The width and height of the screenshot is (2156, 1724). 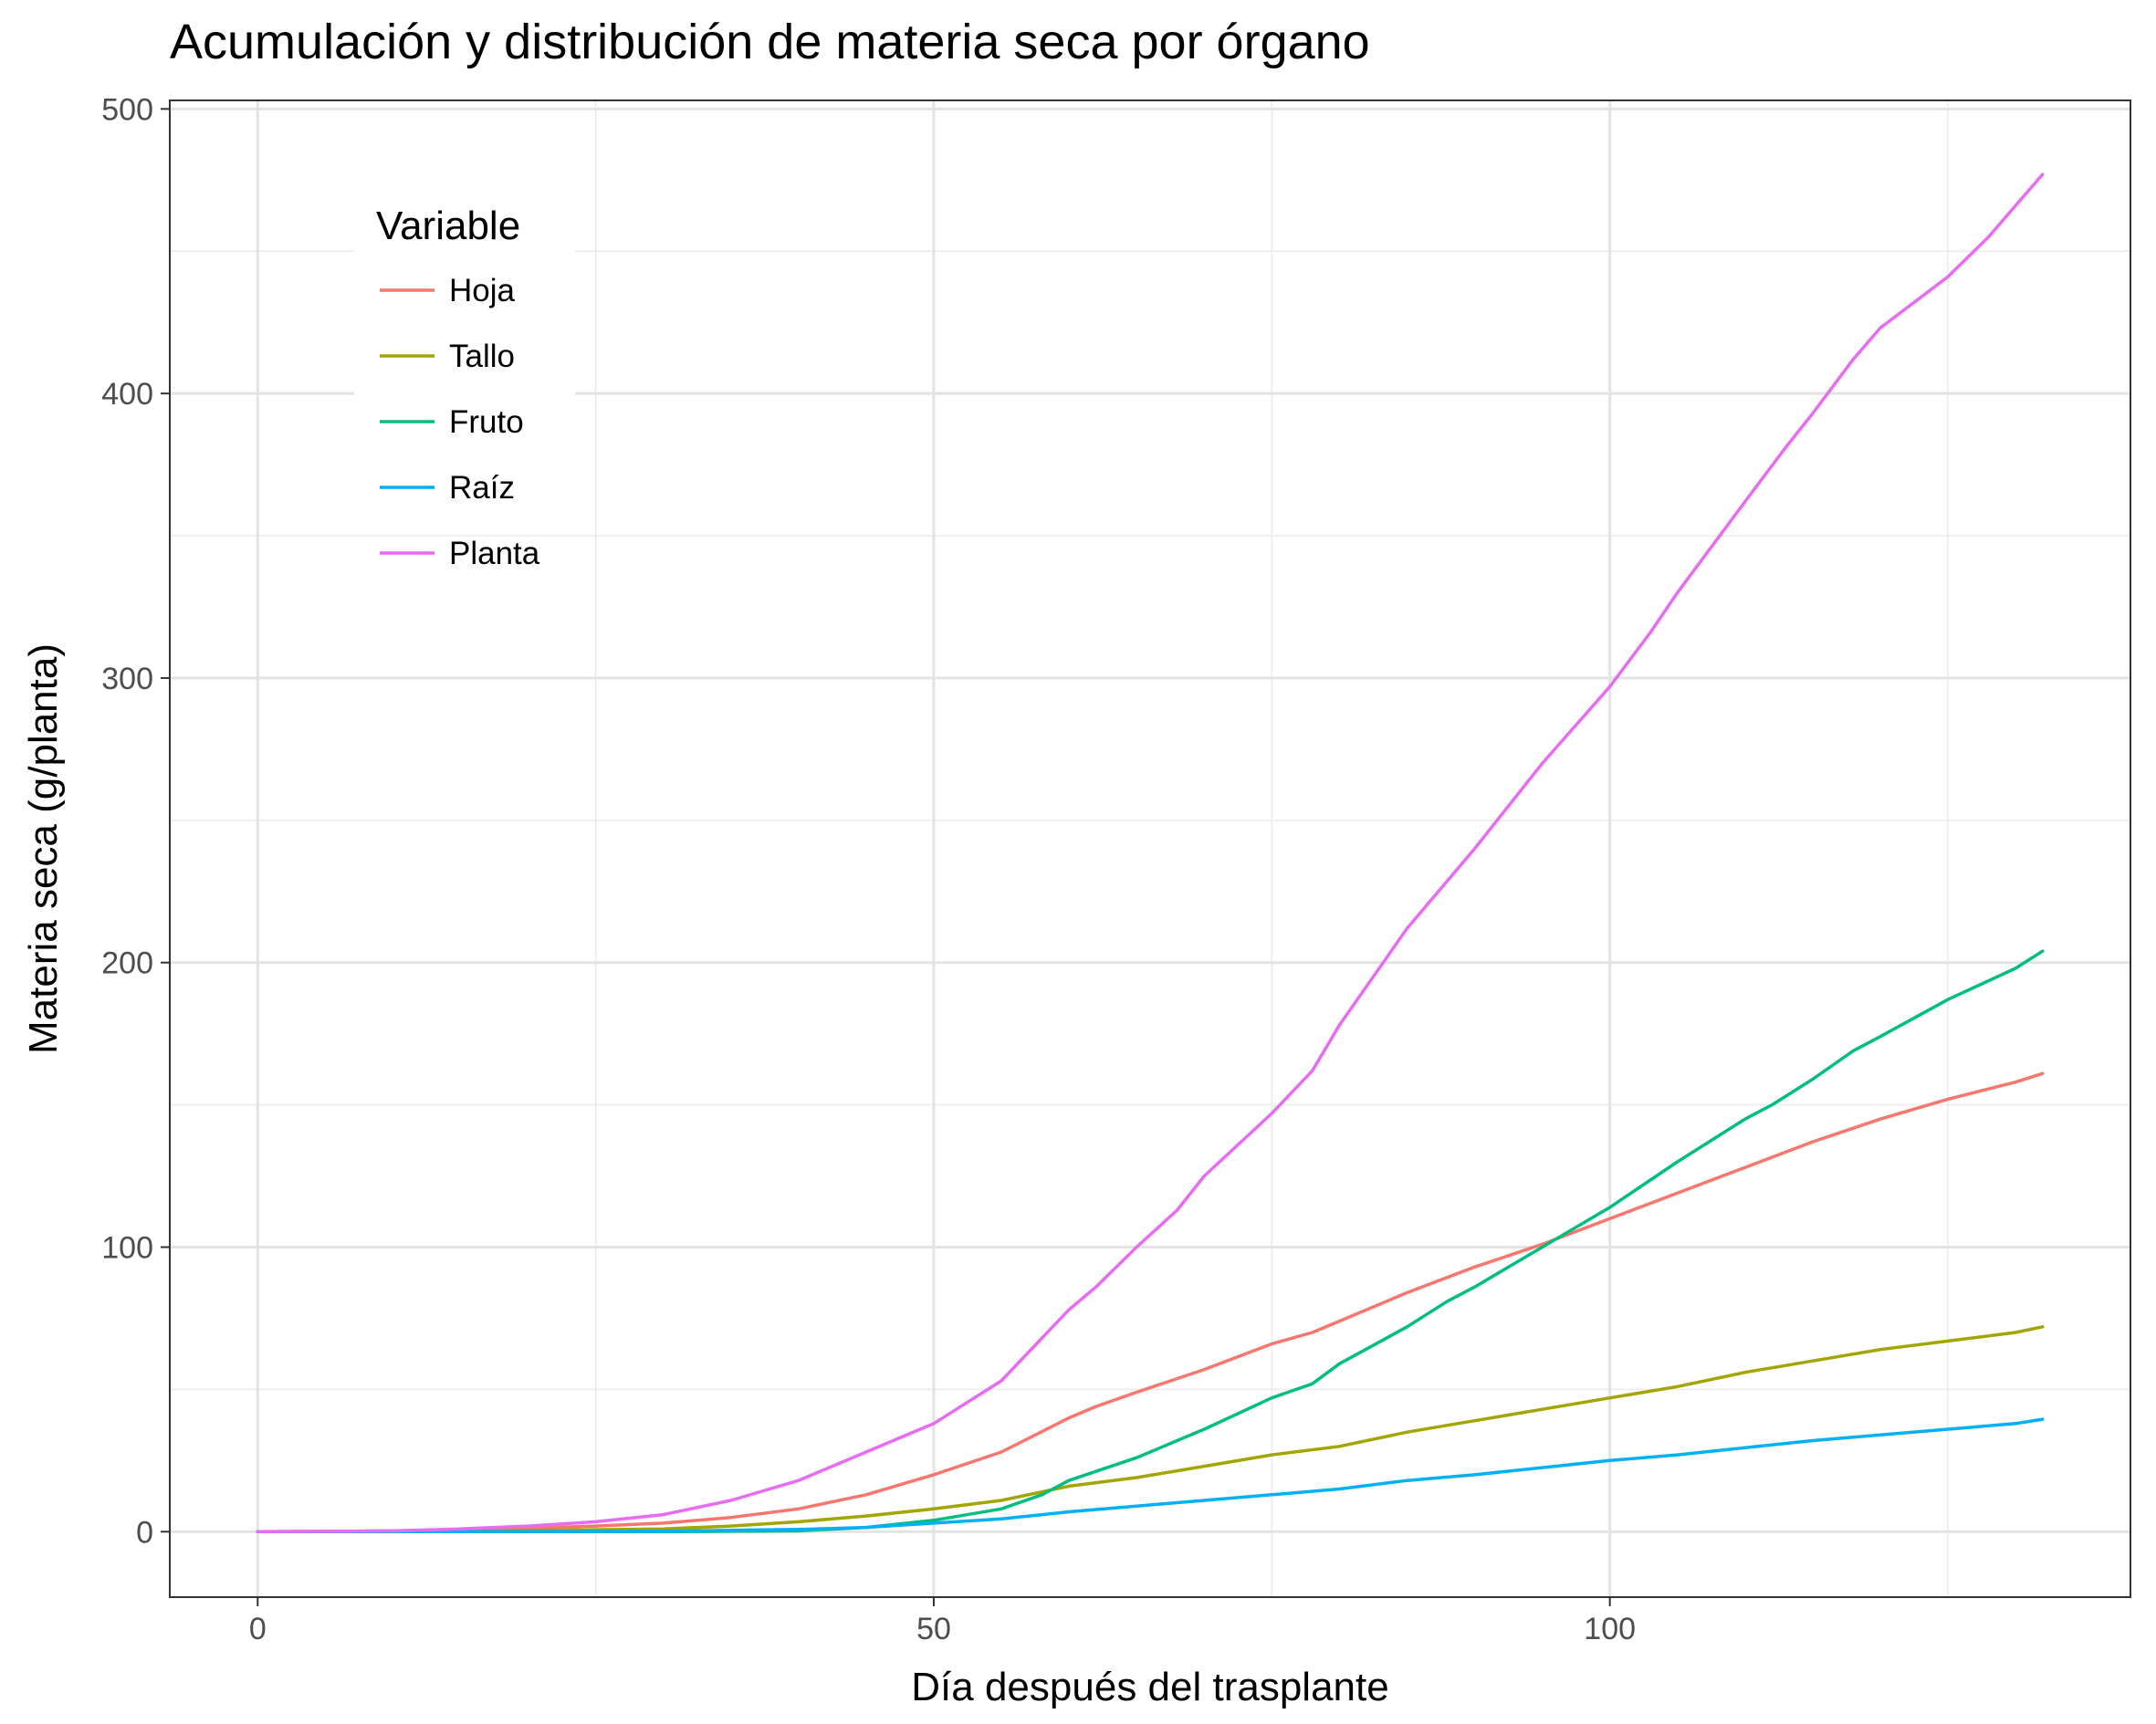 What do you see at coordinates (494, 553) in the screenshot?
I see `legend-label: Planta` at bounding box center [494, 553].